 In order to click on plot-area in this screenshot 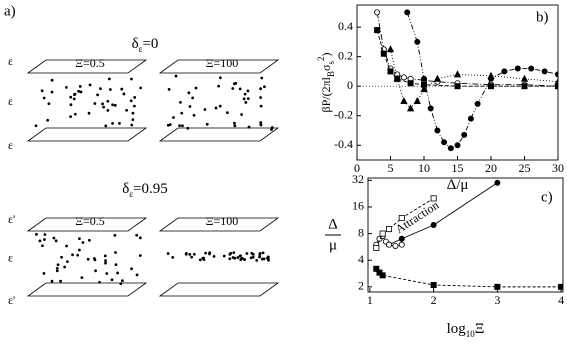, I will do `click(466, 80)`.